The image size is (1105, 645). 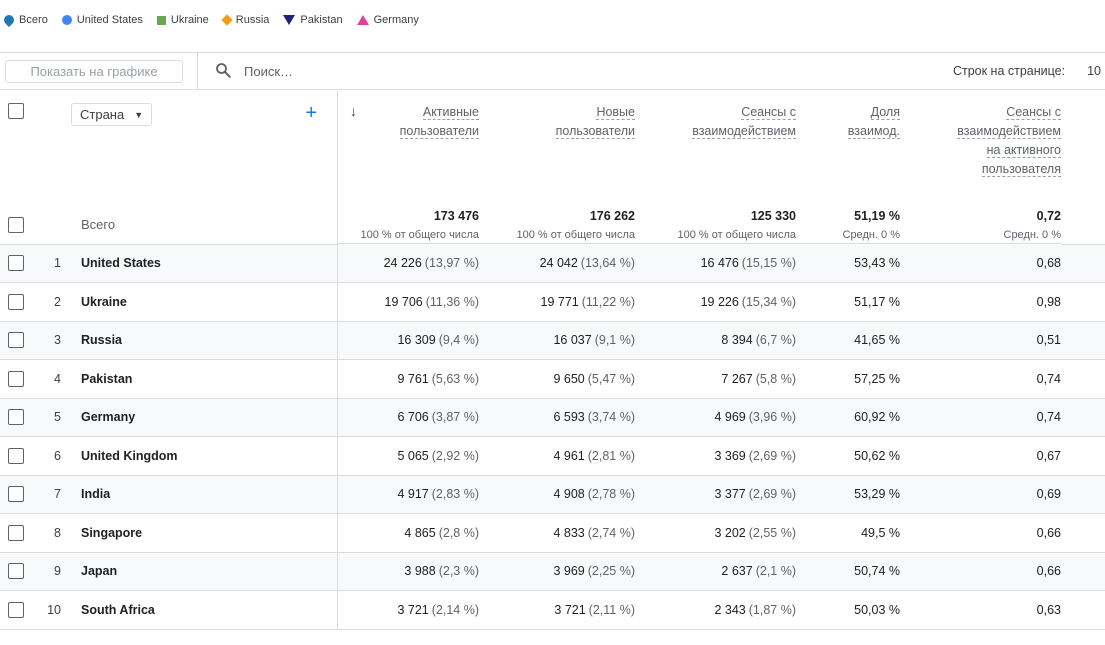 I want to click on legend-label: United States, so click(x=109, y=20).